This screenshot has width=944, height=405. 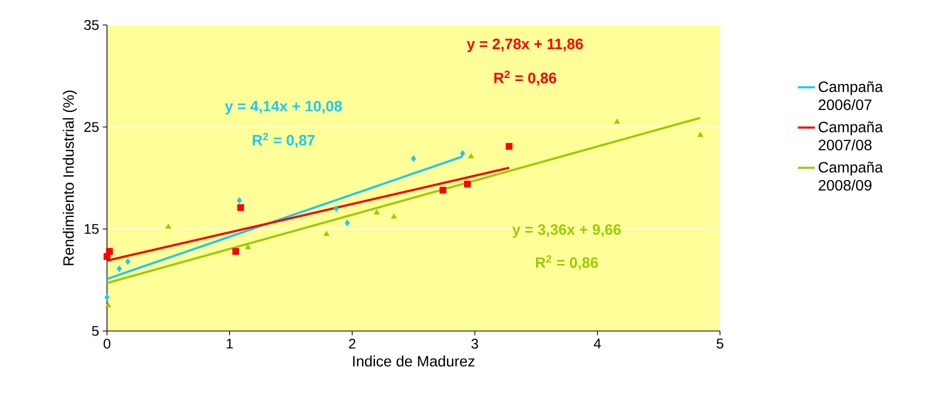 What do you see at coordinates (352, 343) in the screenshot?
I see `x-tick-label: 2` at bounding box center [352, 343].